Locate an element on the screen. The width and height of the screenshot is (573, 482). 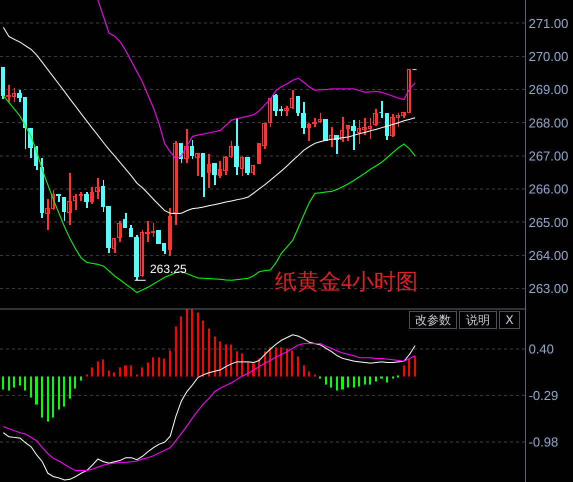
y-tick-label: 270.00 is located at coordinates (548, 56).